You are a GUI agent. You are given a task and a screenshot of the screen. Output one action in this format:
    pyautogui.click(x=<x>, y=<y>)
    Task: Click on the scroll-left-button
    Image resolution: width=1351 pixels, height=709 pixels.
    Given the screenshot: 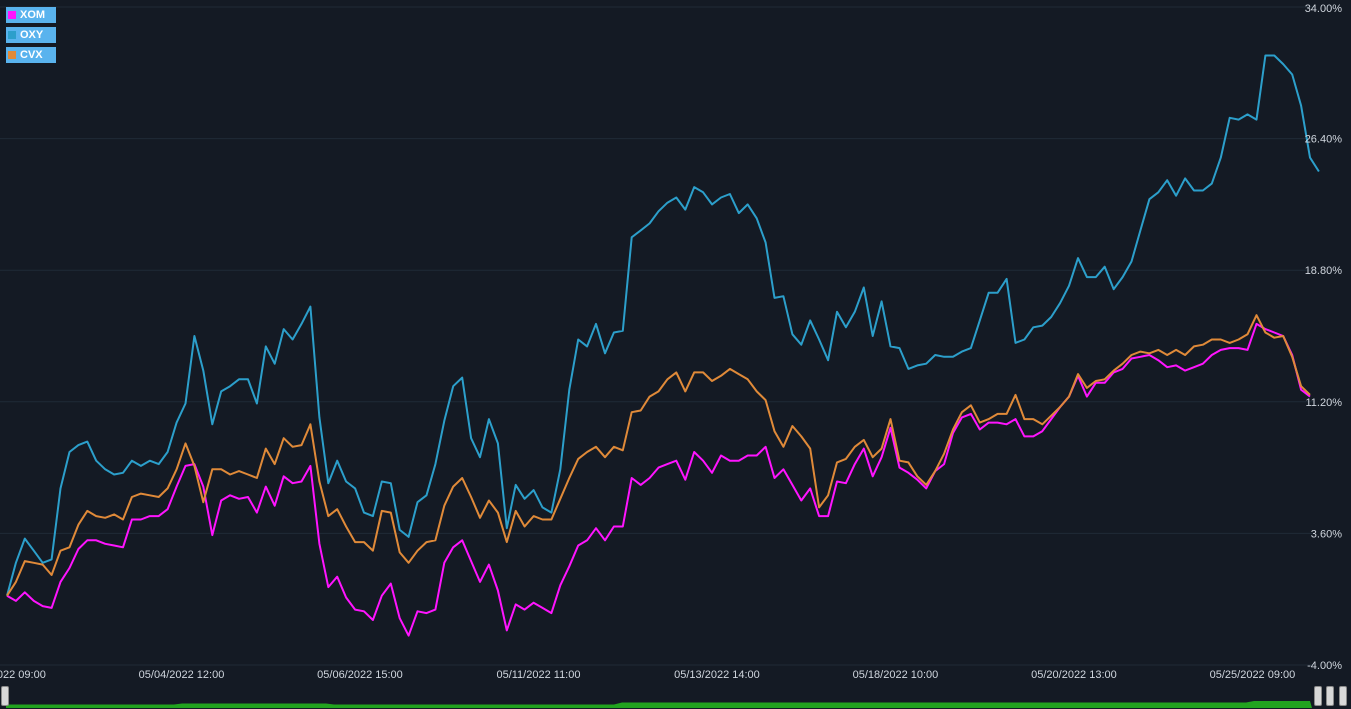 What is the action you would take?
    pyautogui.click(x=1330, y=696)
    